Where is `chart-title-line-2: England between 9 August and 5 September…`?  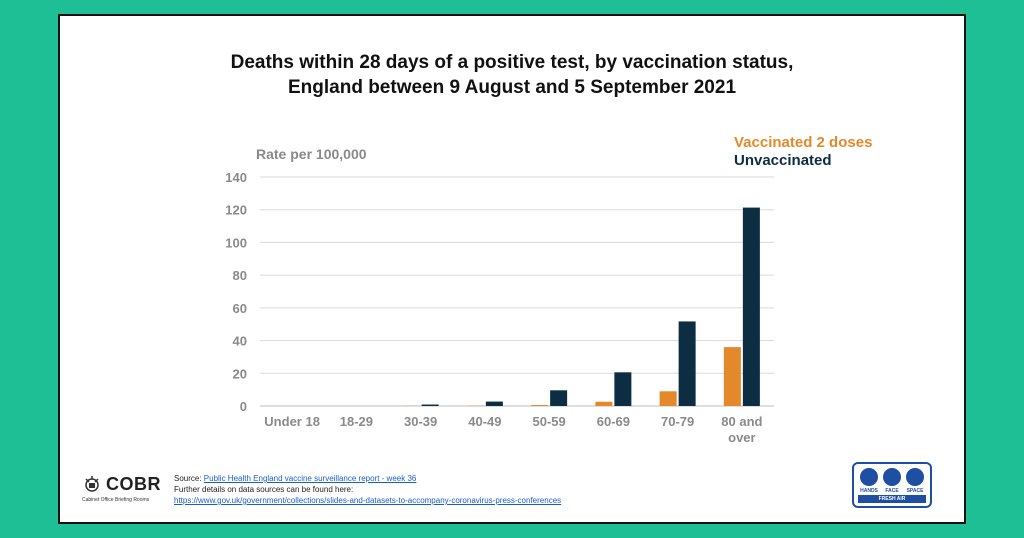 chart-title-line-2: England between 9 August and 5 September… is located at coordinates (512, 87).